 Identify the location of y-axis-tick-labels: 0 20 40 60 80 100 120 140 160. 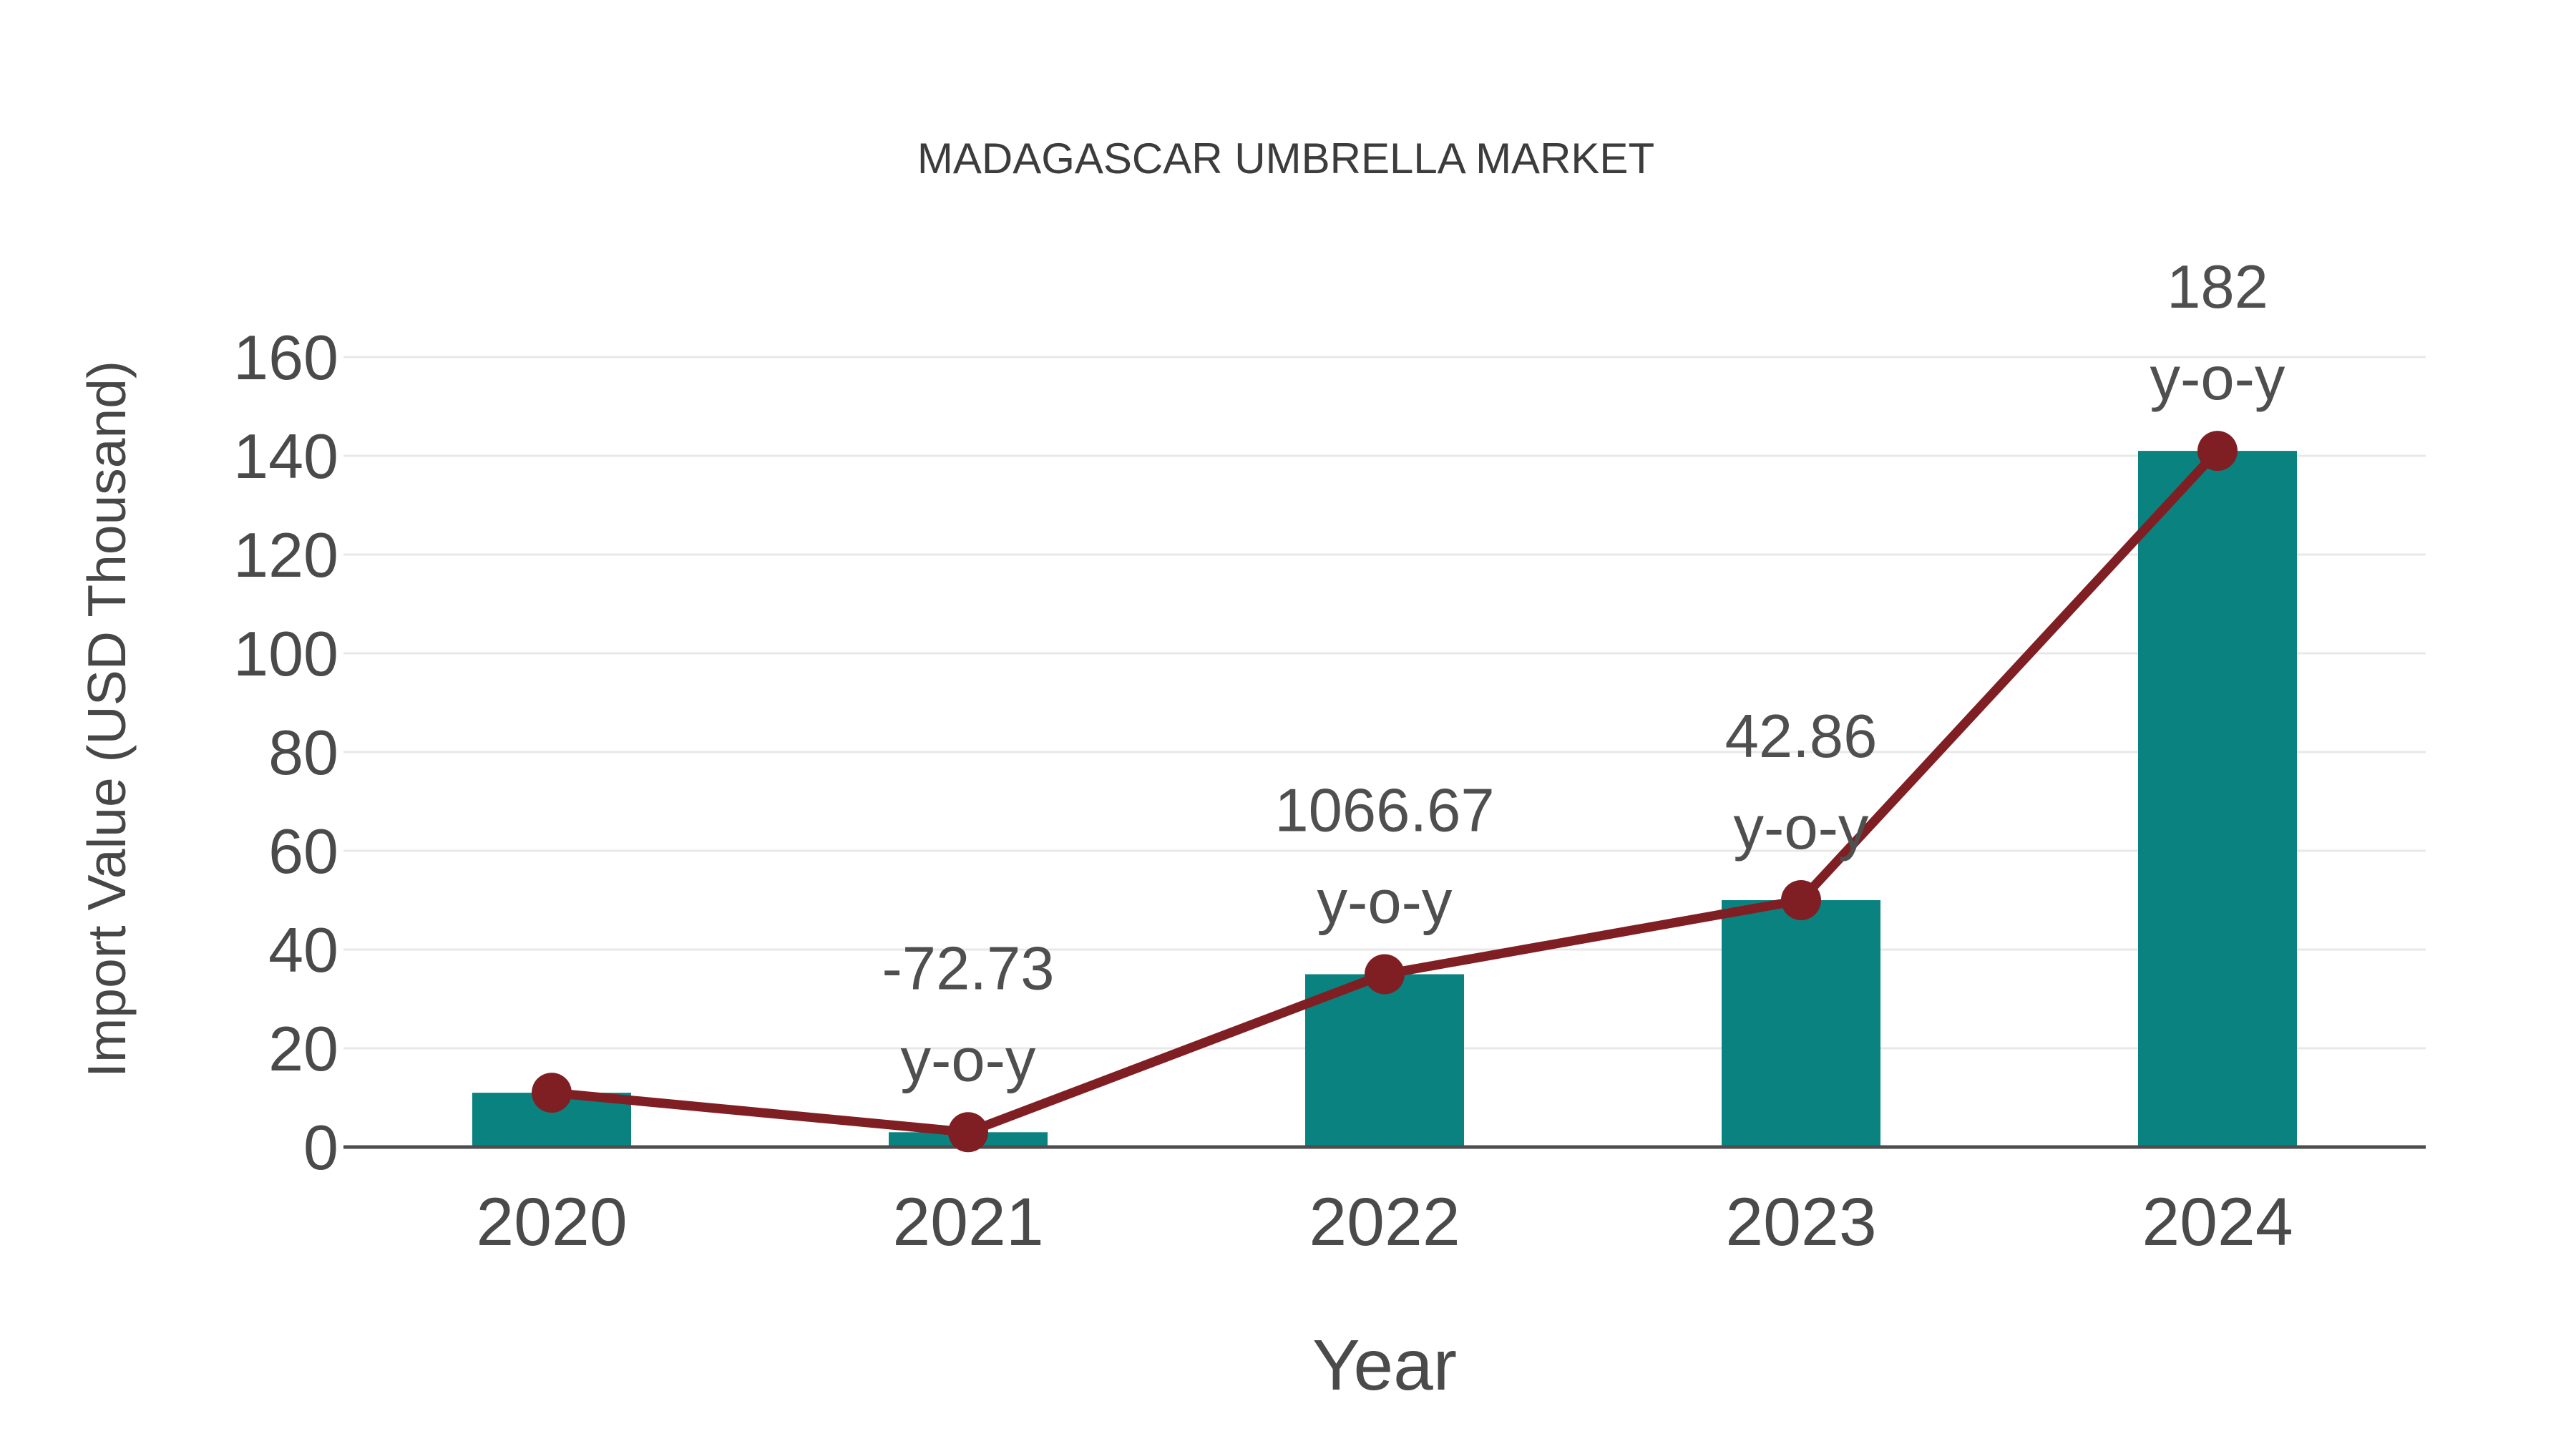
(285, 752).